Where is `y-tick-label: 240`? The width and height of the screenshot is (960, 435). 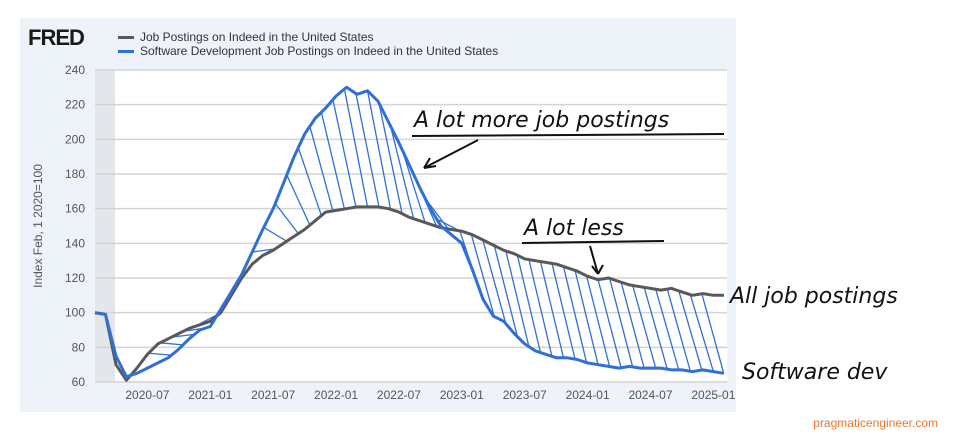 y-tick-label: 240 is located at coordinates (75, 70).